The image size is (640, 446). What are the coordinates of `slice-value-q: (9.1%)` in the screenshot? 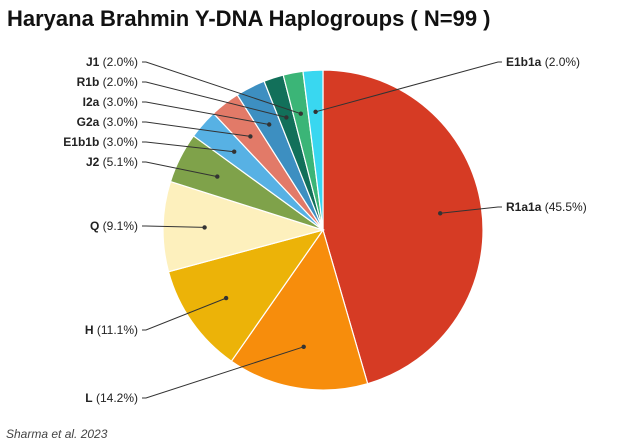 It's located at (118, 226).